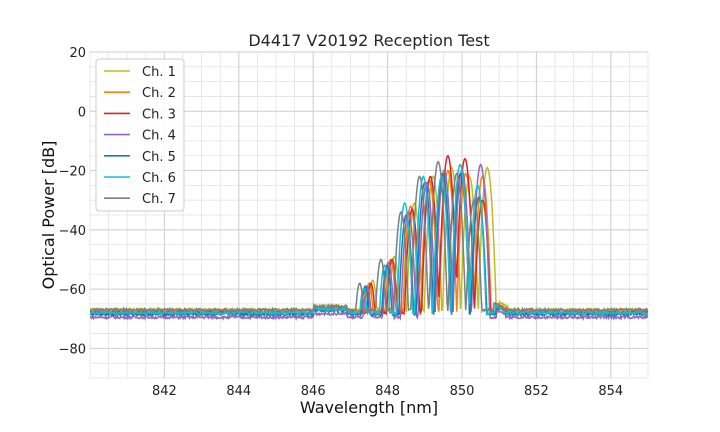 The width and height of the screenshot is (720, 432). What do you see at coordinates (159, 114) in the screenshot?
I see `legend-label: Ch. 3` at bounding box center [159, 114].